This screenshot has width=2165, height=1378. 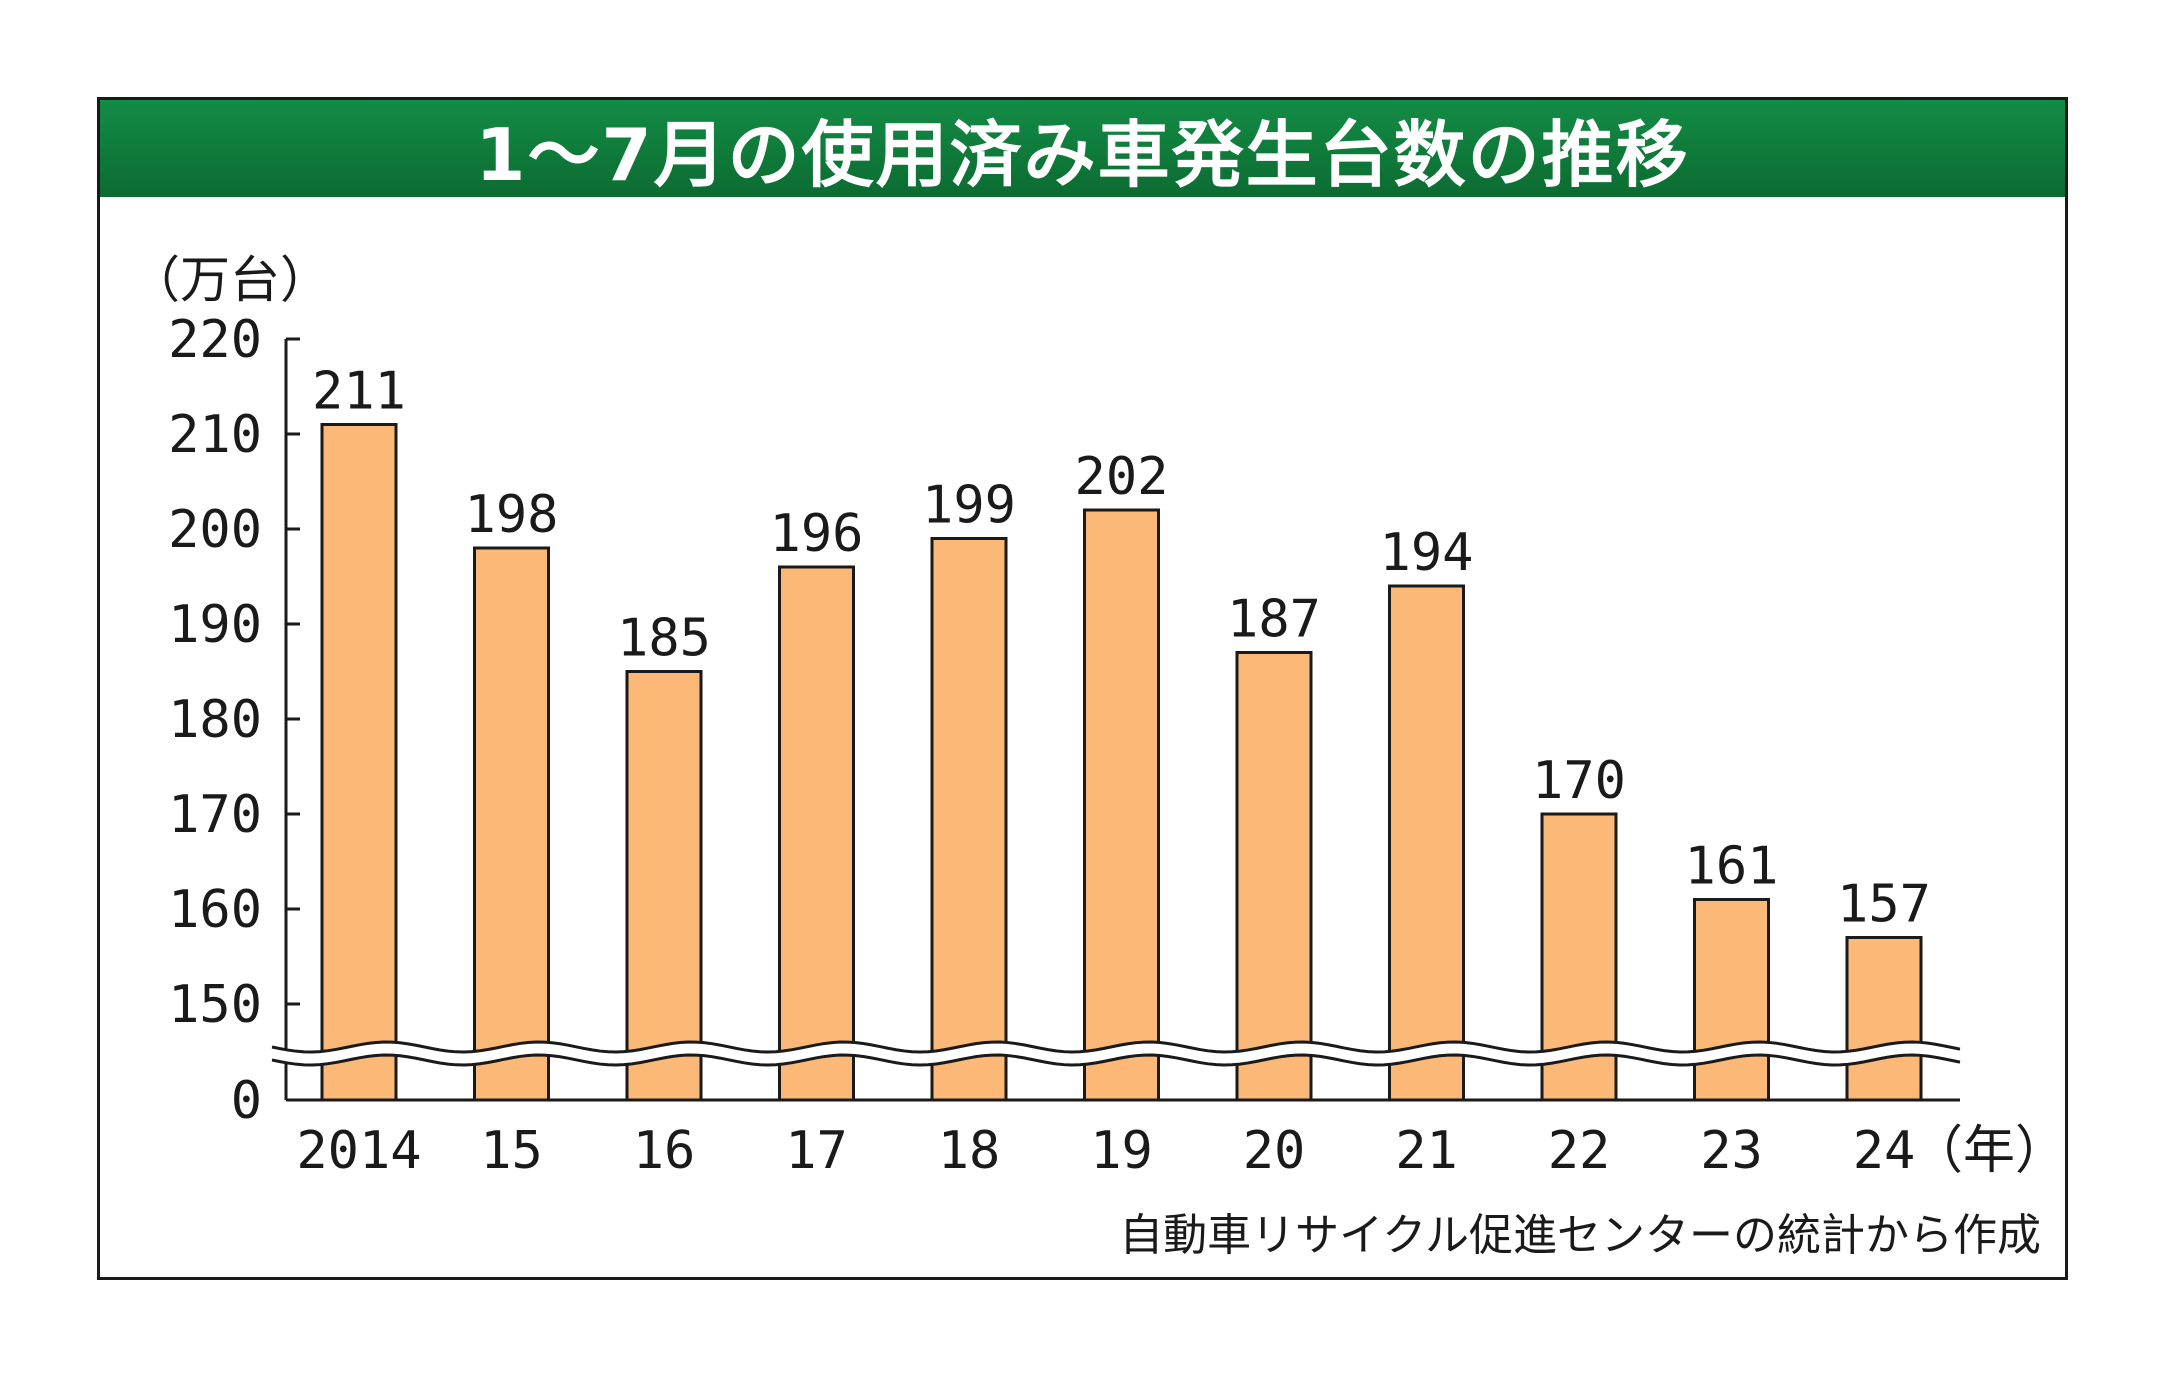 I want to click on y-tick-label: 210, so click(x=215, y=435).